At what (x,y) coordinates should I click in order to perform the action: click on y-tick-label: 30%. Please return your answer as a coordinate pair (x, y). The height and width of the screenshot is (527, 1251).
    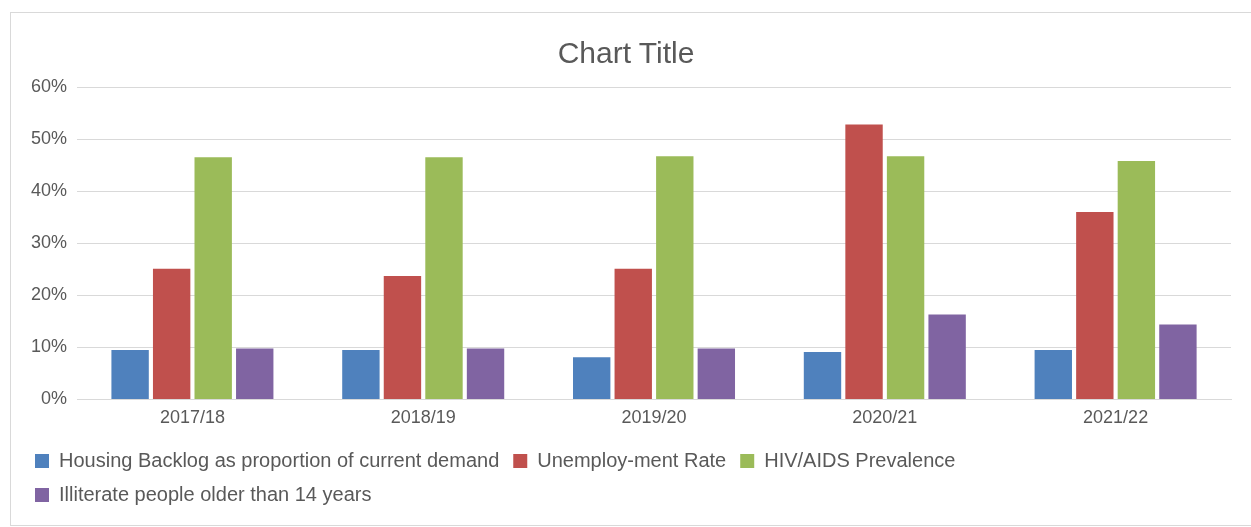
    Looking at the image, I should click on (49, 242).